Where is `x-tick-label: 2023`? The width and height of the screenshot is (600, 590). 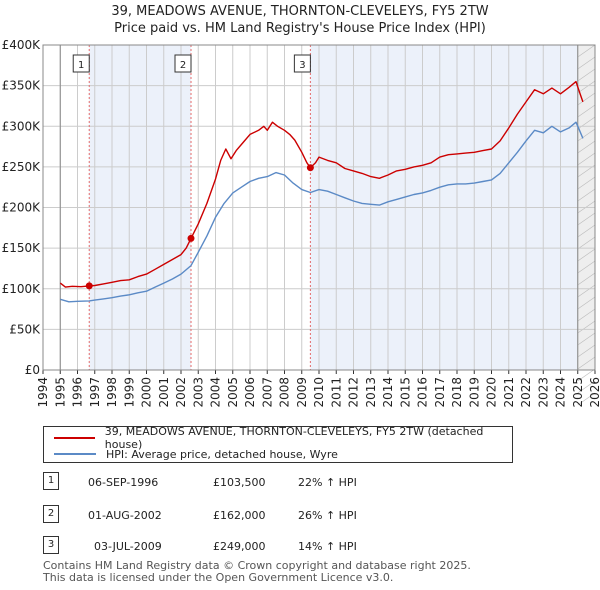
x-tick-label: 2023 is located at coordinates (543, 392).